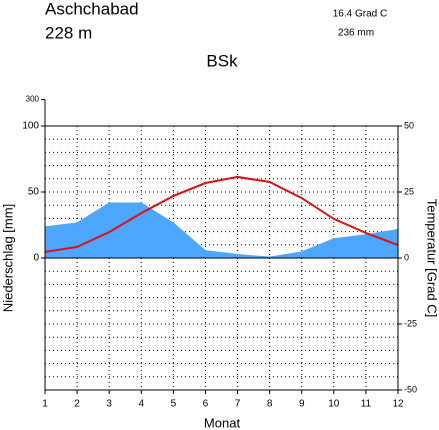 The height and width of the screenshot is (430, 439). Describe the element at coordinates (222, 60) in the screenshot. I see `chart-title: BSk` at that location.